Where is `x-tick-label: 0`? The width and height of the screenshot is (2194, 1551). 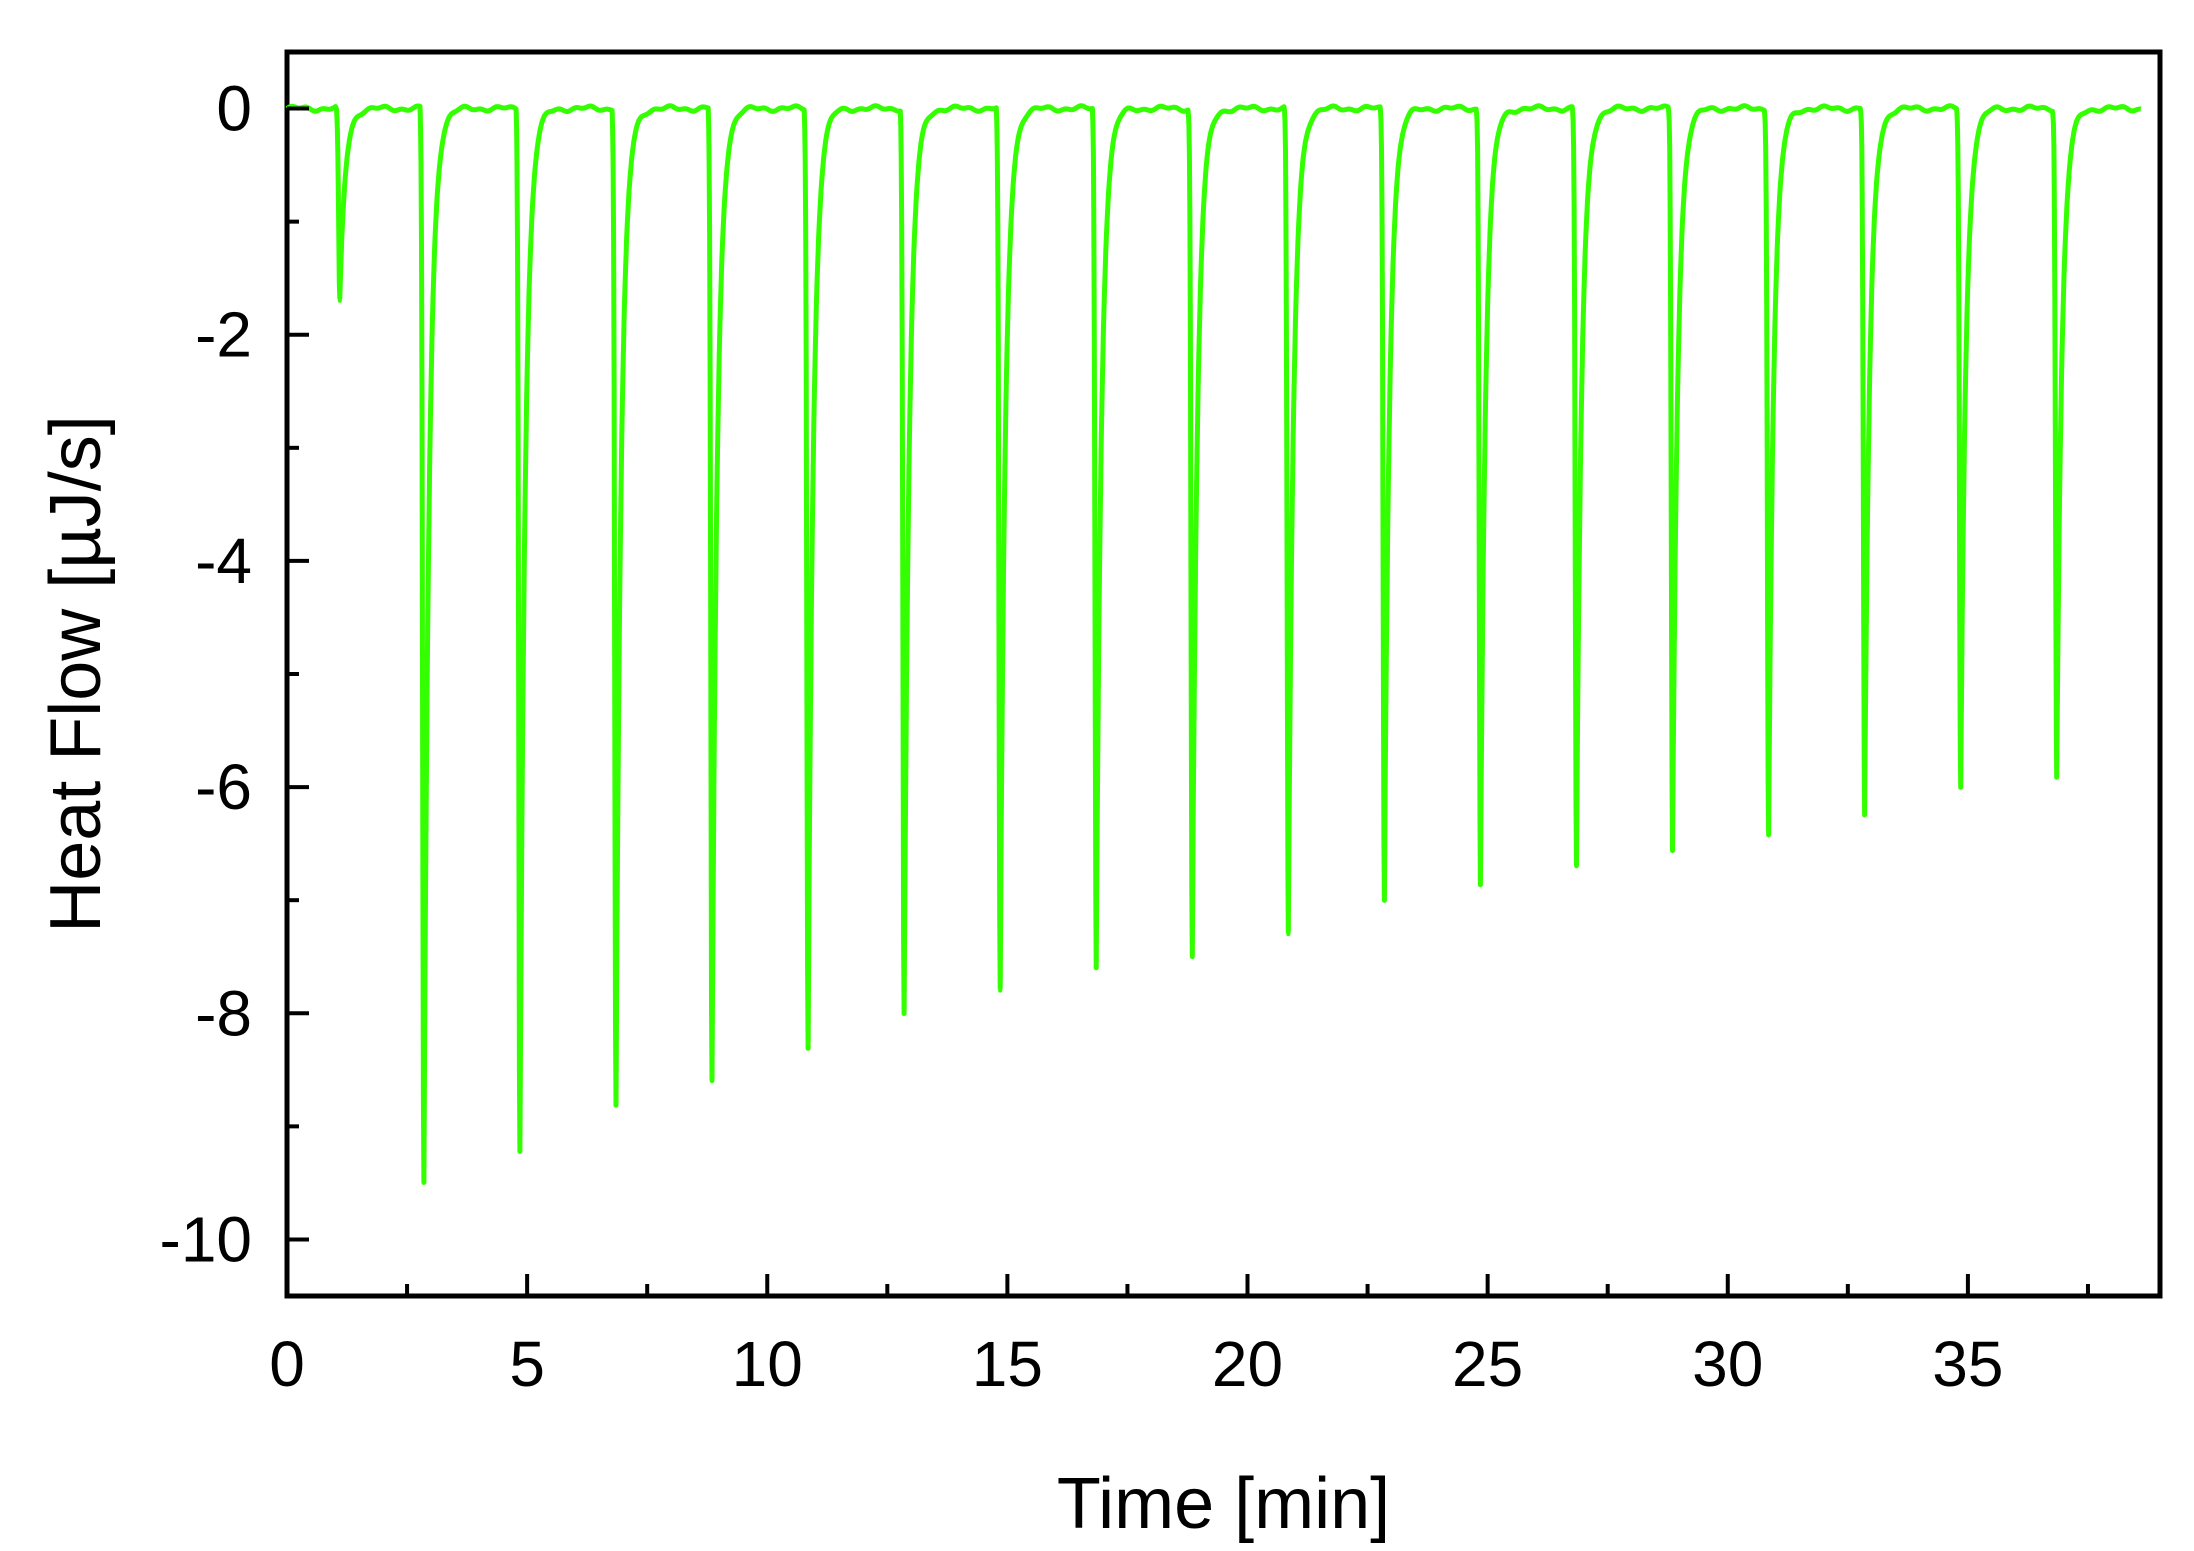 x-tick-label: 0 is located at coordinates (287, 1364).